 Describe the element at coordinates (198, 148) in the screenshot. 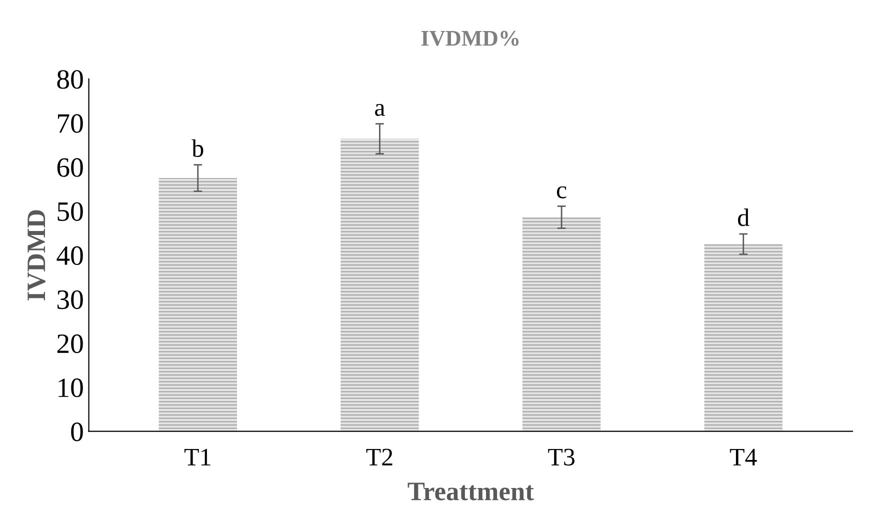

I see `annotation: b` at that location.